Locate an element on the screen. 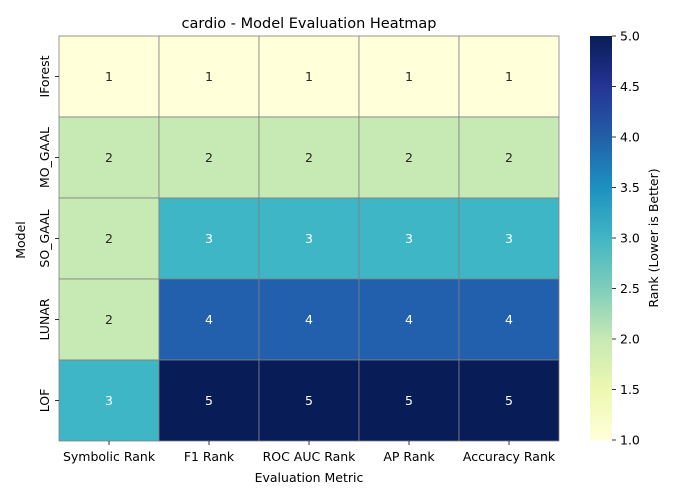 This screenshot has height=500, width=700. colorbar-tick-label: 3.5 is located at coordinates (630, 187).